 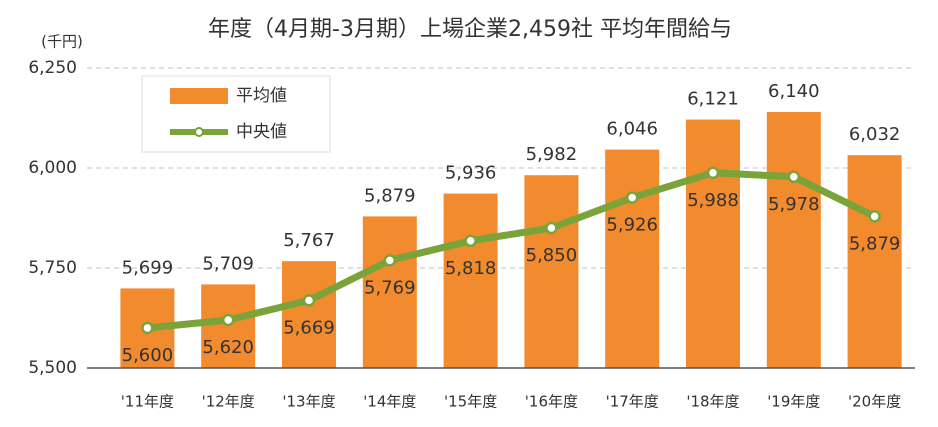 I want to click on x-tick-label: '16年度, so click(x=551, y=402).